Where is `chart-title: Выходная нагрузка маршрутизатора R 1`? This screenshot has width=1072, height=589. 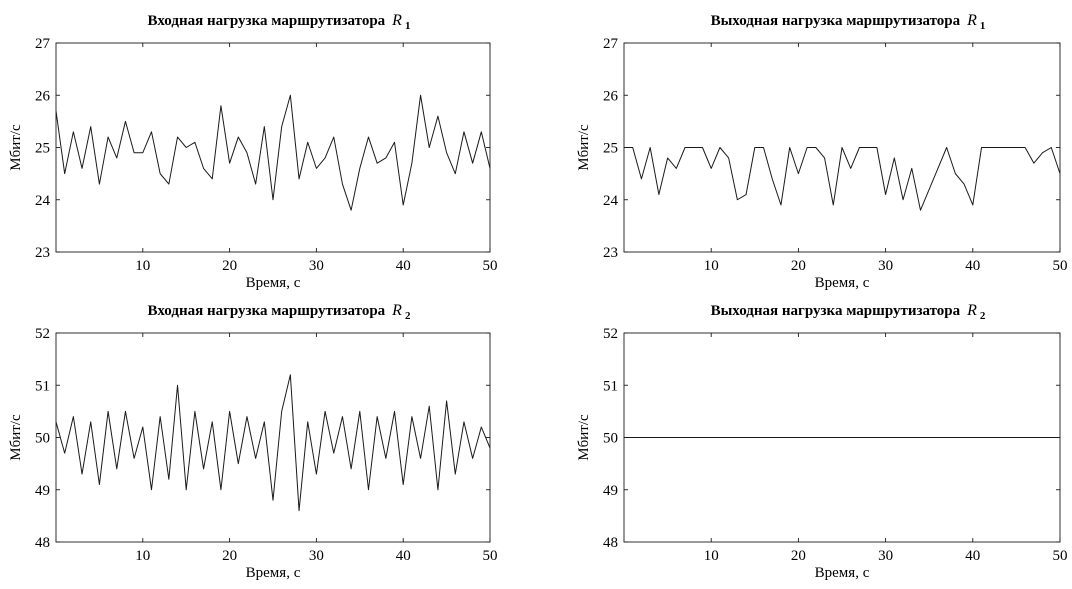
chart-title: Выходная нагрузка маршрутизатора R 1 is located at coordinates (848, 22).